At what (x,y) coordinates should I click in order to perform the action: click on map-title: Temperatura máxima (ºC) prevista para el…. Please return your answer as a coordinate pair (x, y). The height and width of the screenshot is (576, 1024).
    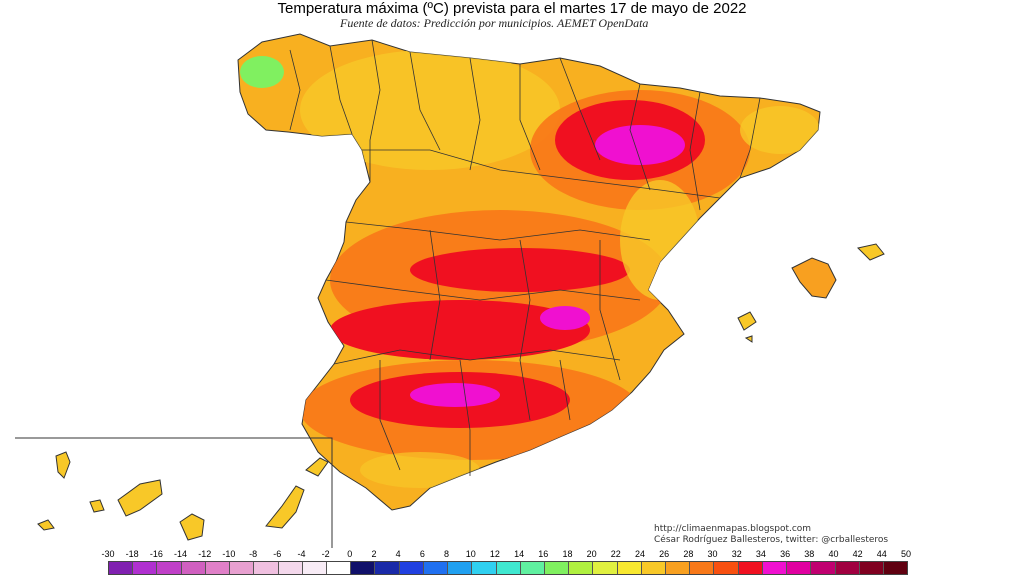
    Looking at the image, I should click on (512, 8).